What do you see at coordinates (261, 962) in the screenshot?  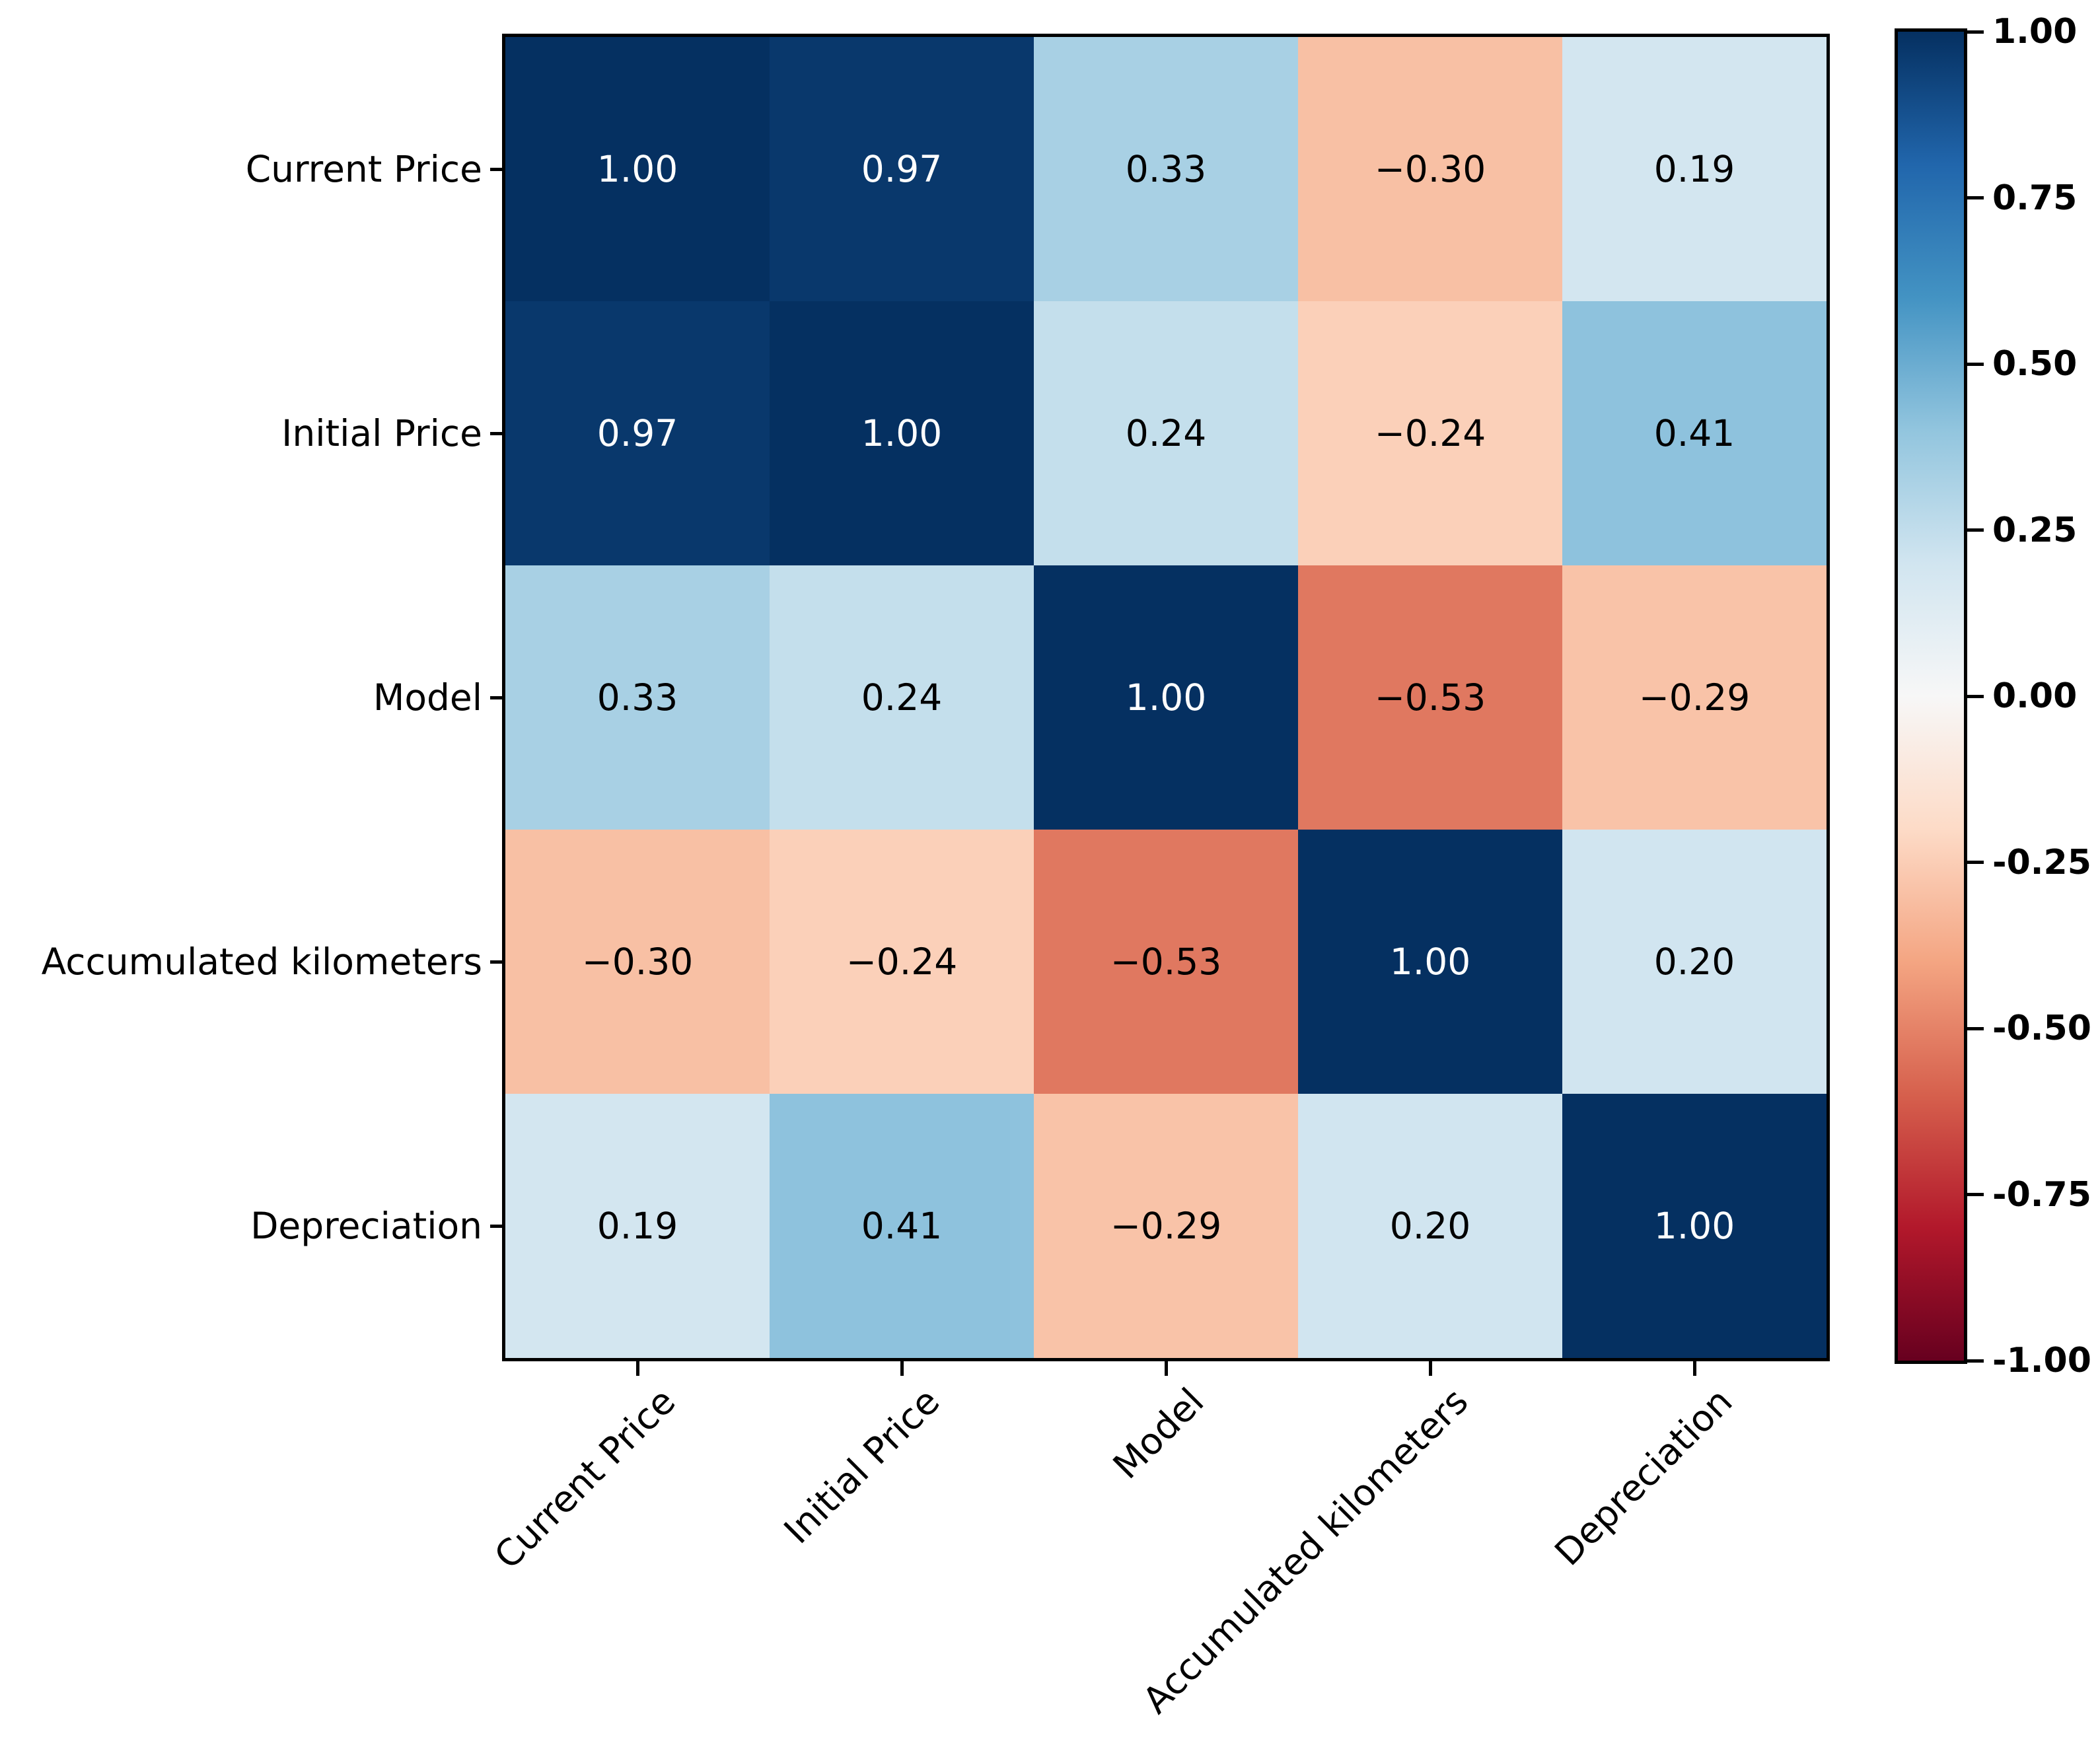 I see `y-axis-label: Accumulated kilometers` at bounding box center [261, 962].